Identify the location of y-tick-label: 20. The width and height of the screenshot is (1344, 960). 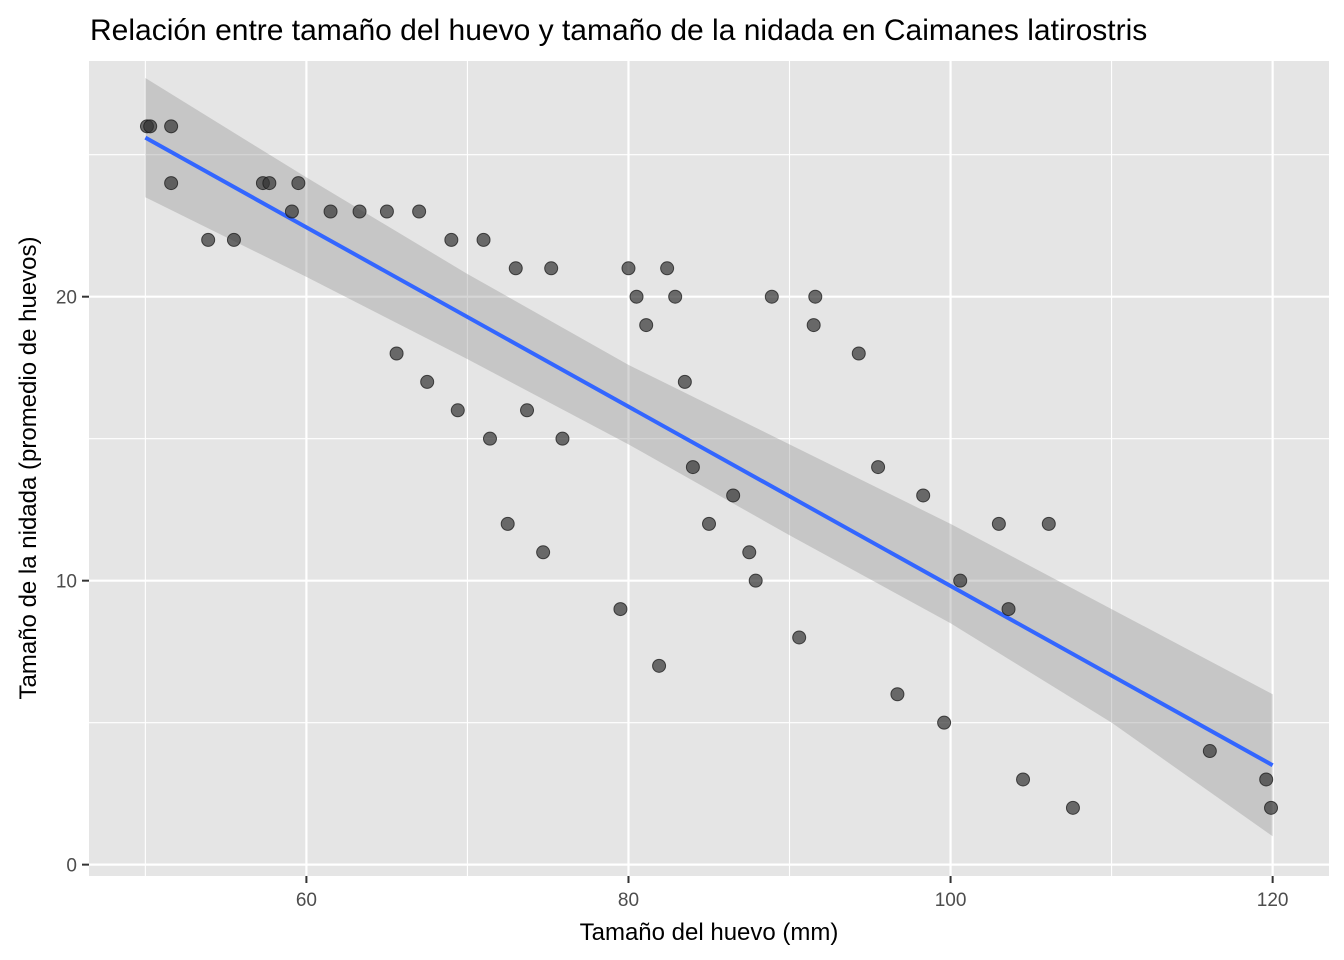
(66, 298).